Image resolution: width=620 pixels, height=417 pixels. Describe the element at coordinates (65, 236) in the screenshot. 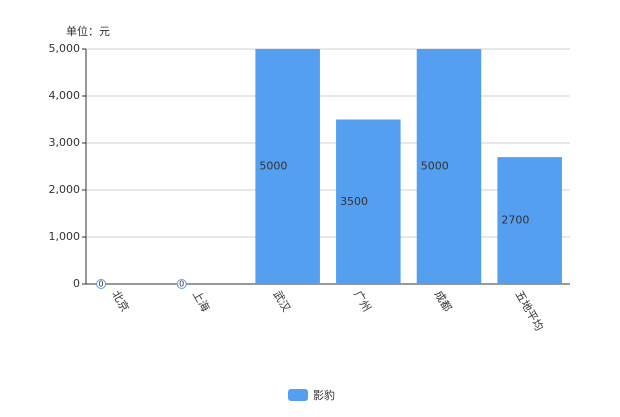

I see `y-tick-label: 1,000` at that location.